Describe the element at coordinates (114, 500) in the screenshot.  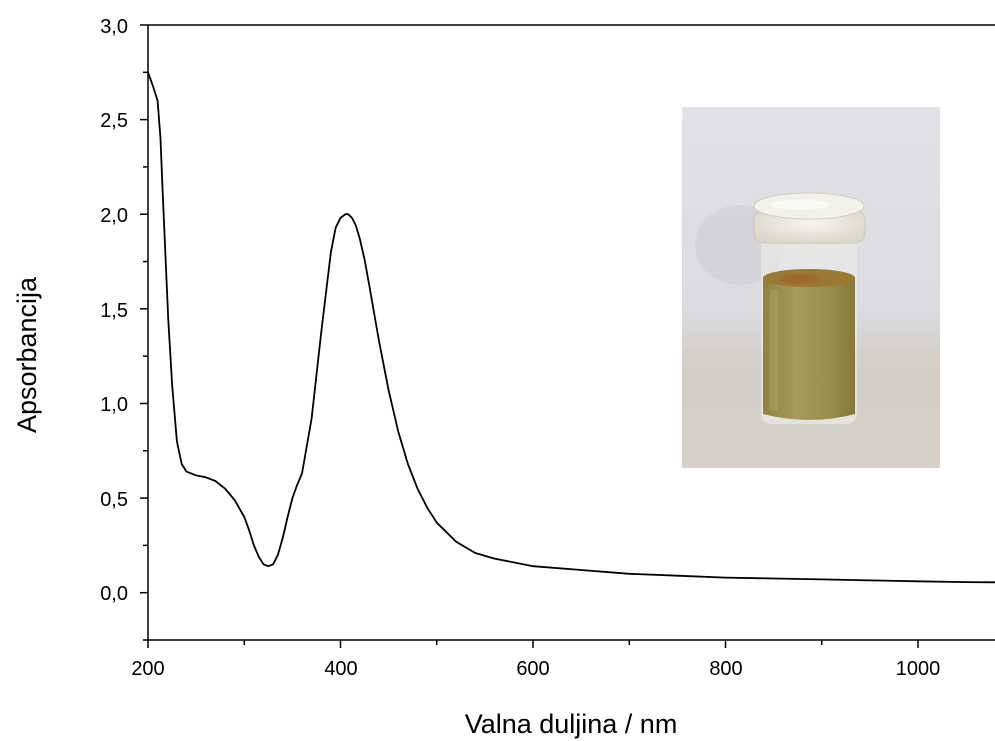
I see `y-tick-label: 0,5` at that location.